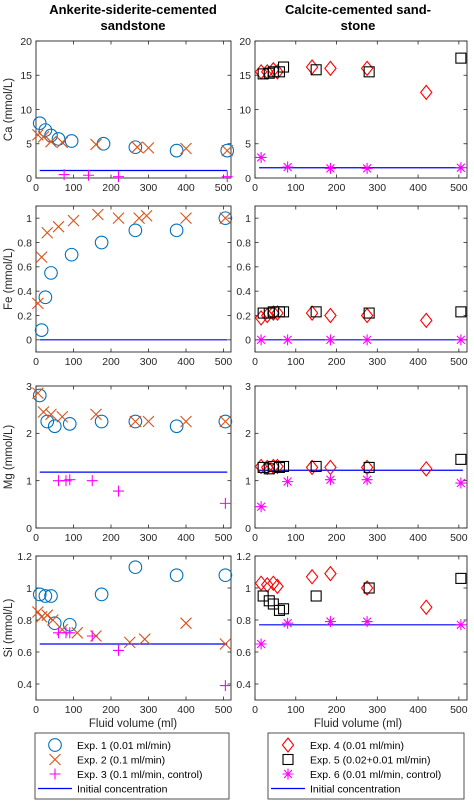 This screenshot has height=803, width=474. I want to click on data-point-s1-1-shape, so click(45, 596).